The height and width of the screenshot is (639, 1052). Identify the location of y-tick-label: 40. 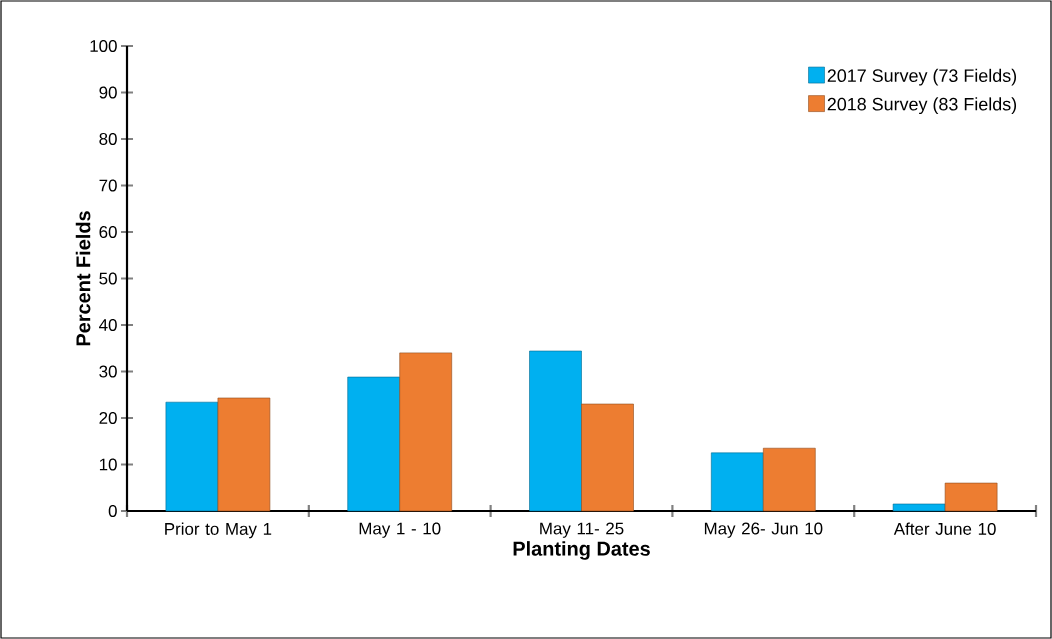
(108, 324).